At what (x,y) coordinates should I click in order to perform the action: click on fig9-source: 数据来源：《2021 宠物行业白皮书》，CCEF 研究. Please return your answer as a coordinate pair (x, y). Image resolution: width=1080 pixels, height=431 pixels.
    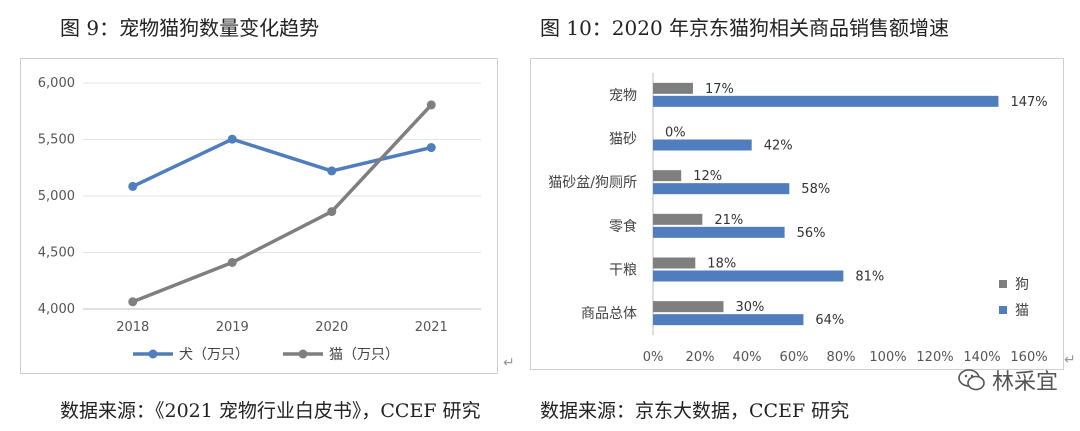
    Looking at the image, I should click on (270, 411).